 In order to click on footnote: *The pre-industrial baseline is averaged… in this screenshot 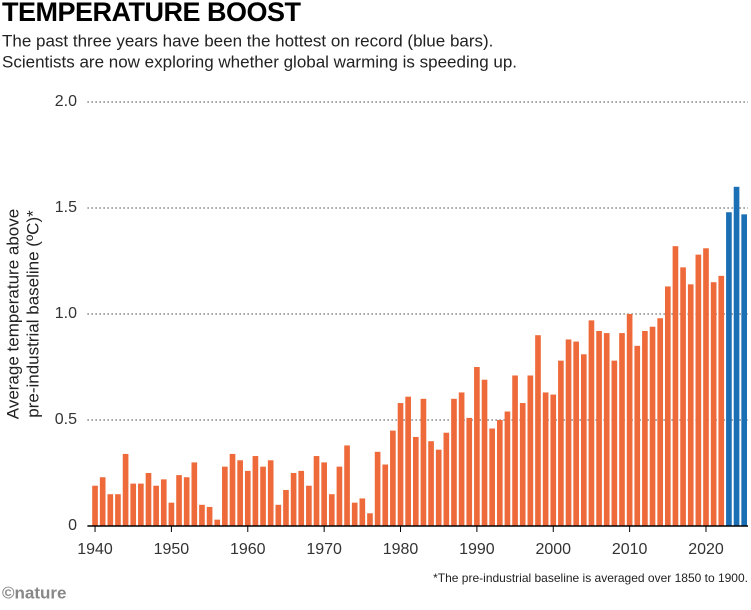, I will do `click(590, 578)`.